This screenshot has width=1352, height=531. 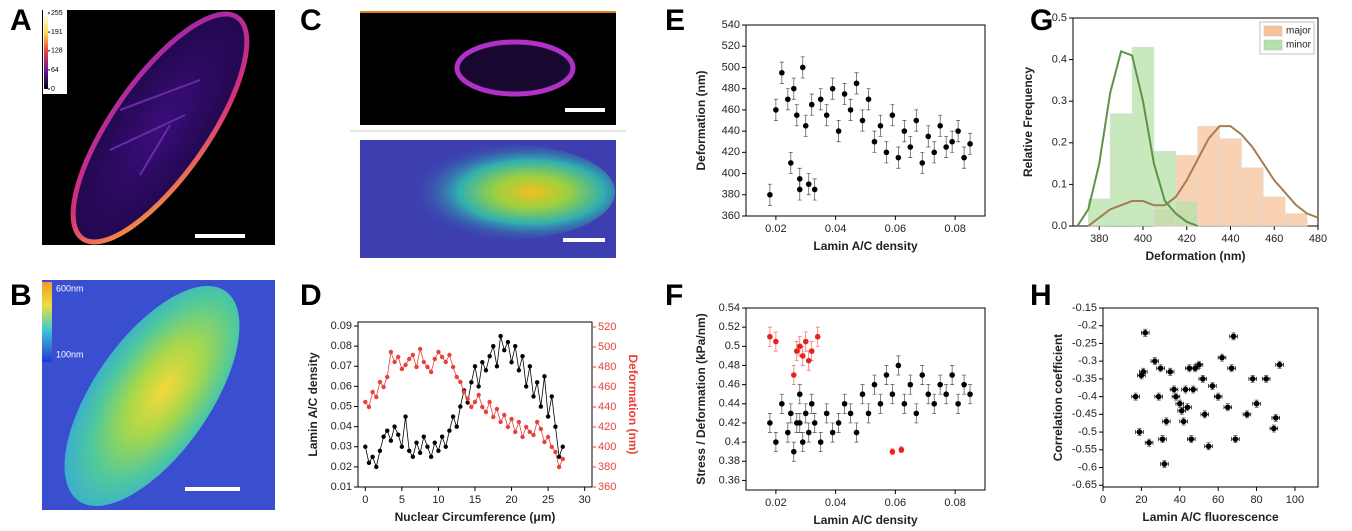 What do you see at coordinates (548, 500) in the screenshot?
I see `x-tick-label: 25` at bounding box center [548, 500].